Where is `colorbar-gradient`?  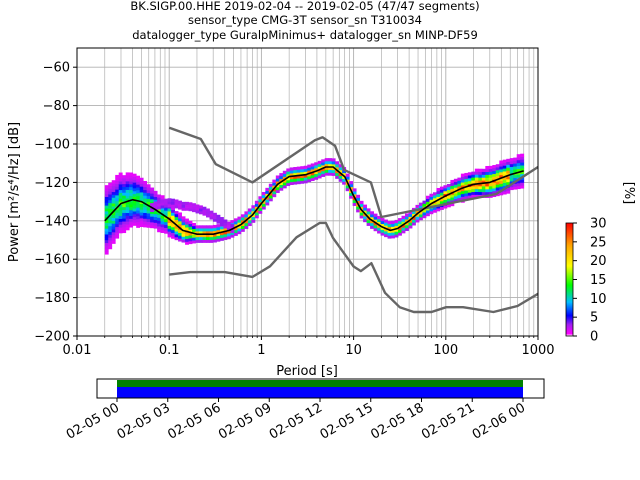 colorbar-gradient is located at coordinates (569, 279).